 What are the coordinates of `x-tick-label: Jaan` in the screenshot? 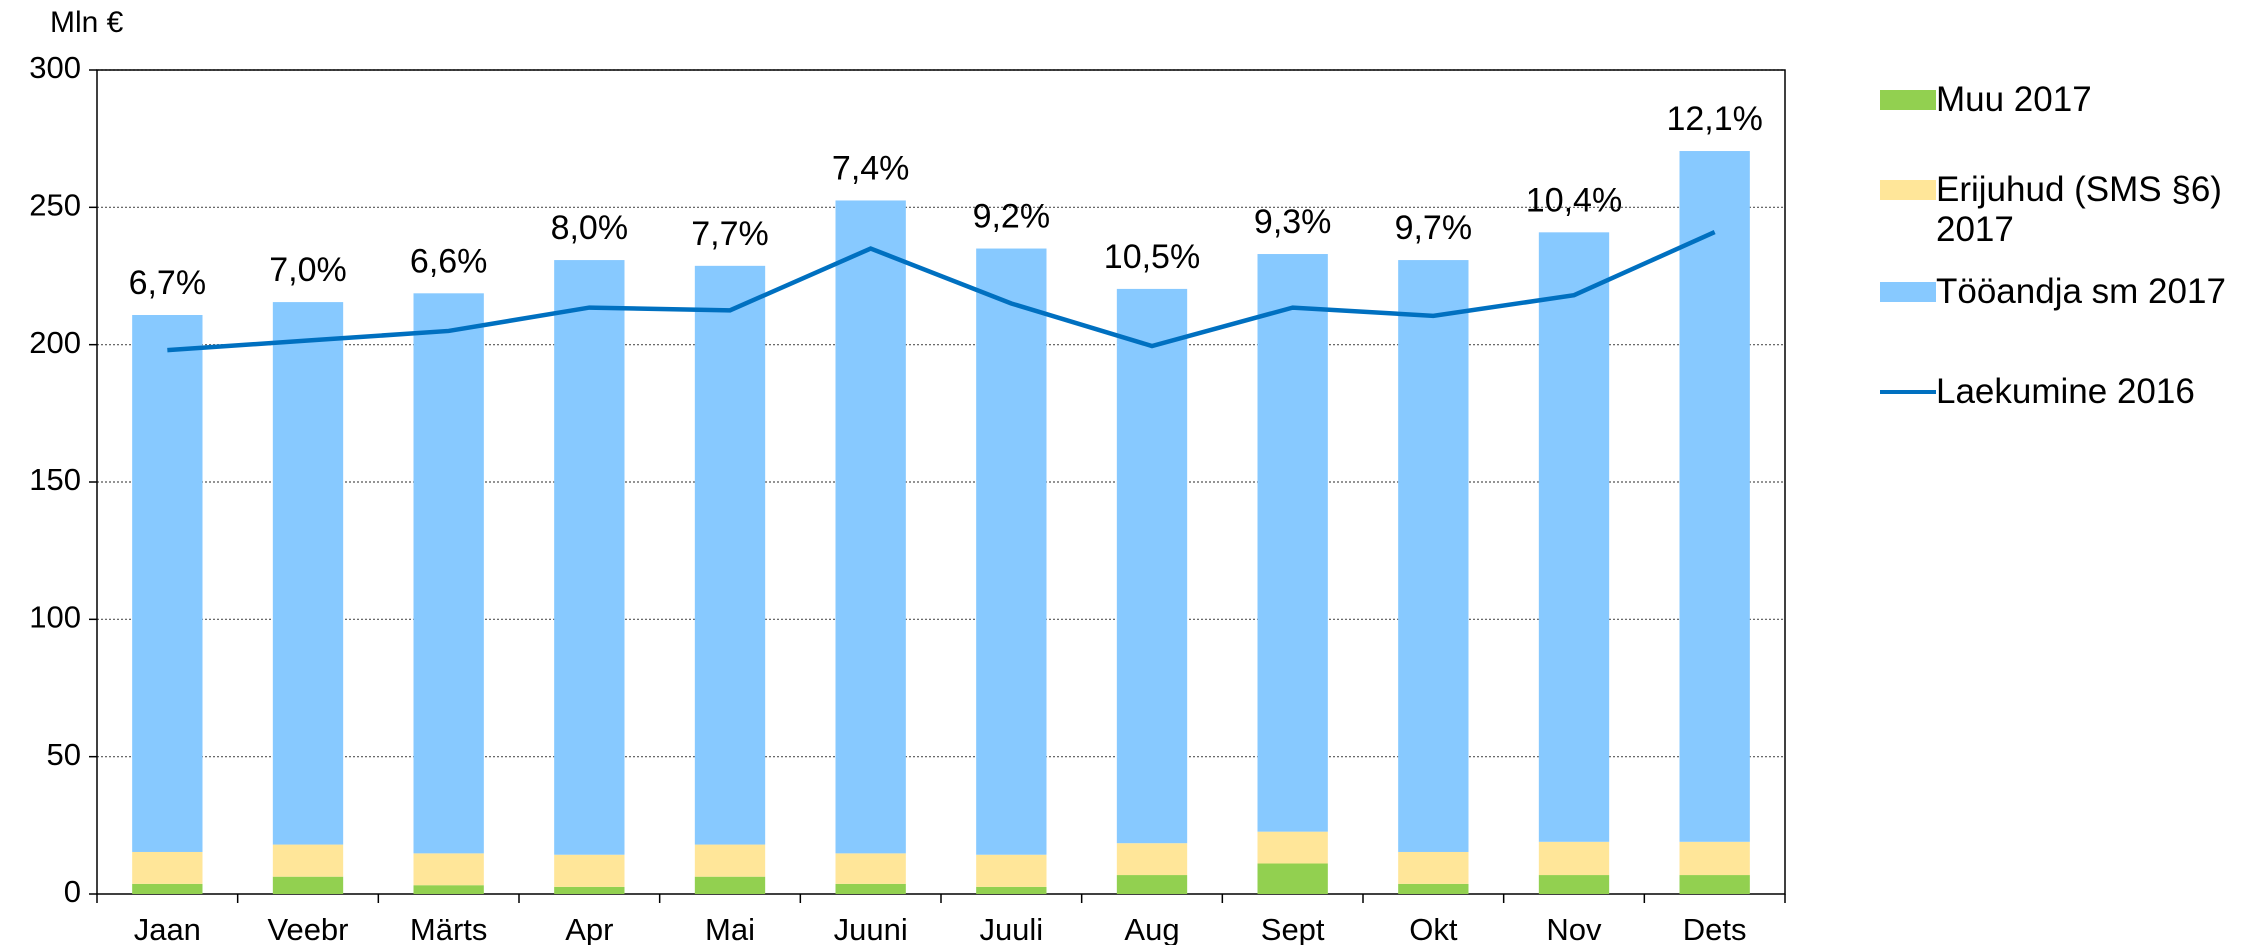 It's located at (167, 928).